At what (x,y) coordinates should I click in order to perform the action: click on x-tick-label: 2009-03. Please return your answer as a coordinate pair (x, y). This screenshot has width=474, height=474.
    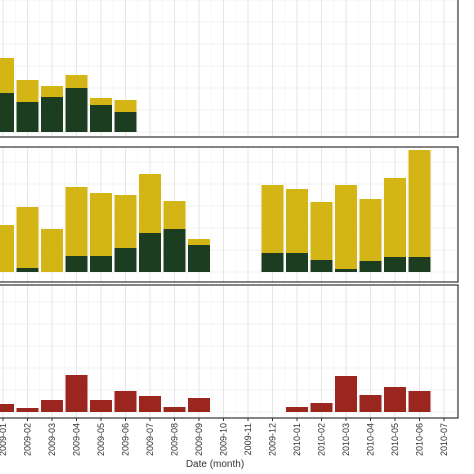
    Looking at the image, I should click on (52, 439).